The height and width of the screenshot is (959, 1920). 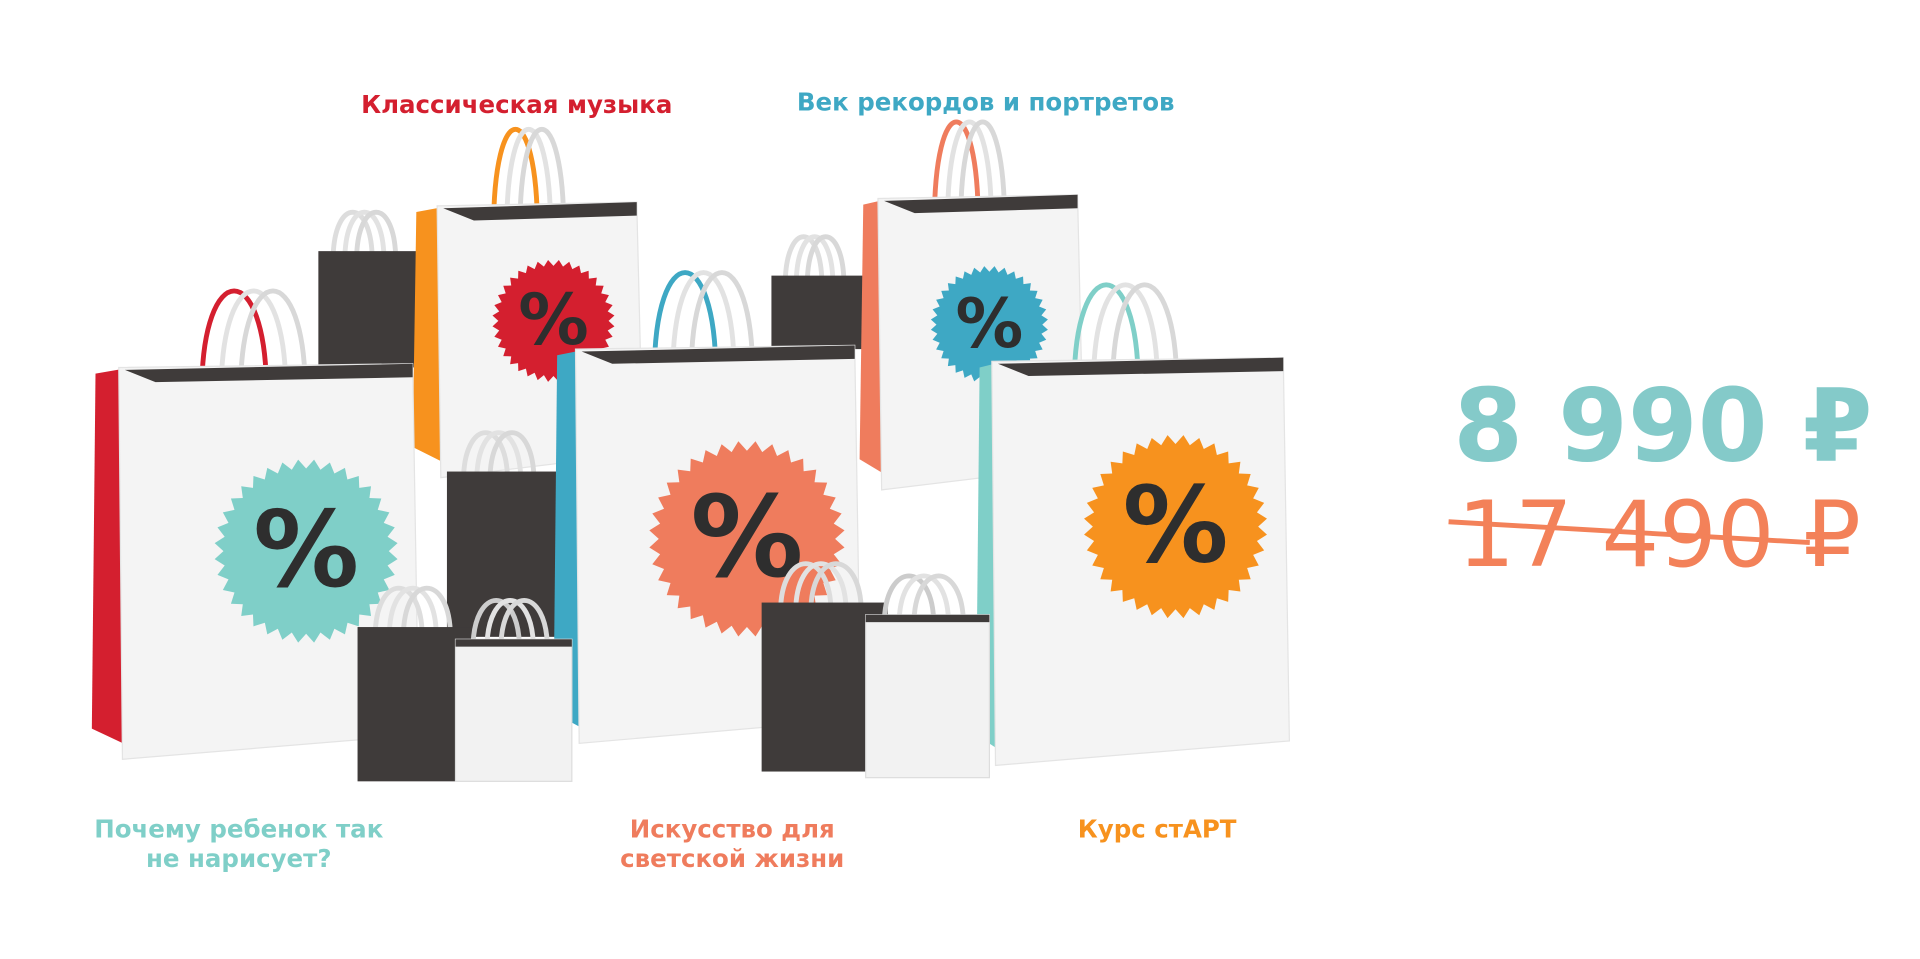 What do you see at coordinates (732, 858) in the screenshot?
I see `course-title-art-line2: светской жизни` at bounding box center [732, 858].